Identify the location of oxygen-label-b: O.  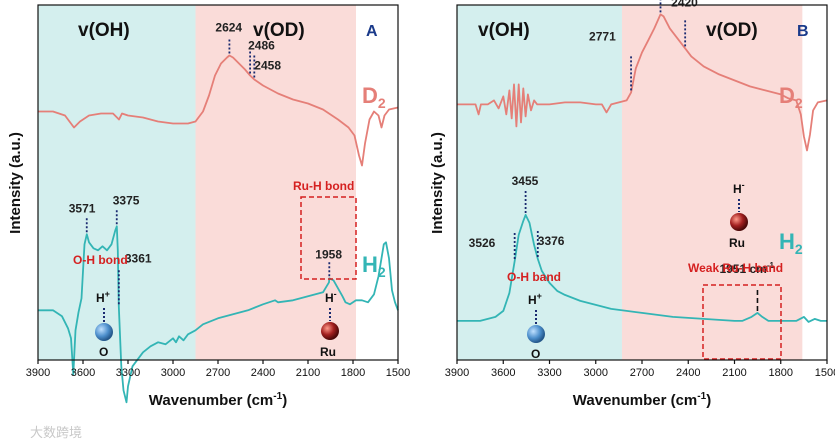
(535, 354).